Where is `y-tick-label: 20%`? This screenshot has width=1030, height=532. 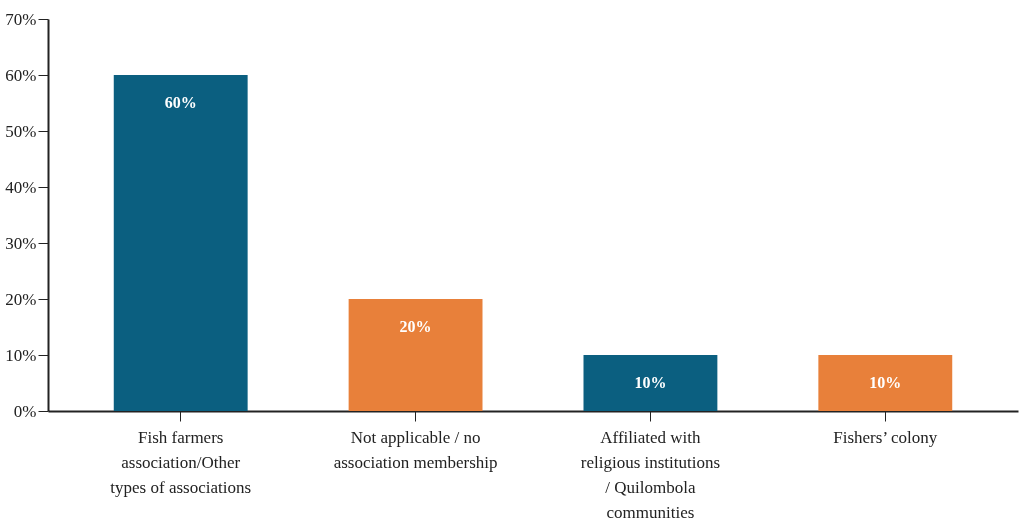 y-tick-label: 20% is located at coordinates (21, 299).